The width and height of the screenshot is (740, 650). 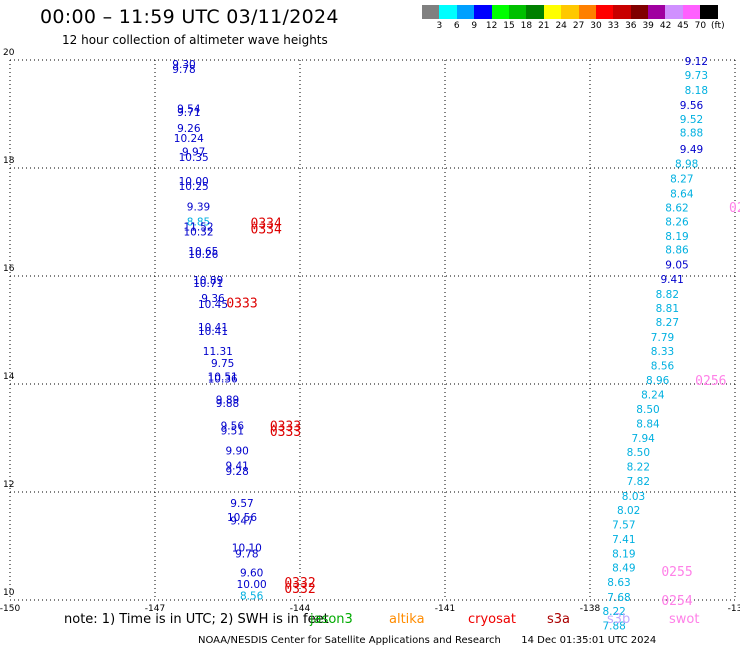 I want to click on wave-height-label: 8.26, so click(x=677, y=222).